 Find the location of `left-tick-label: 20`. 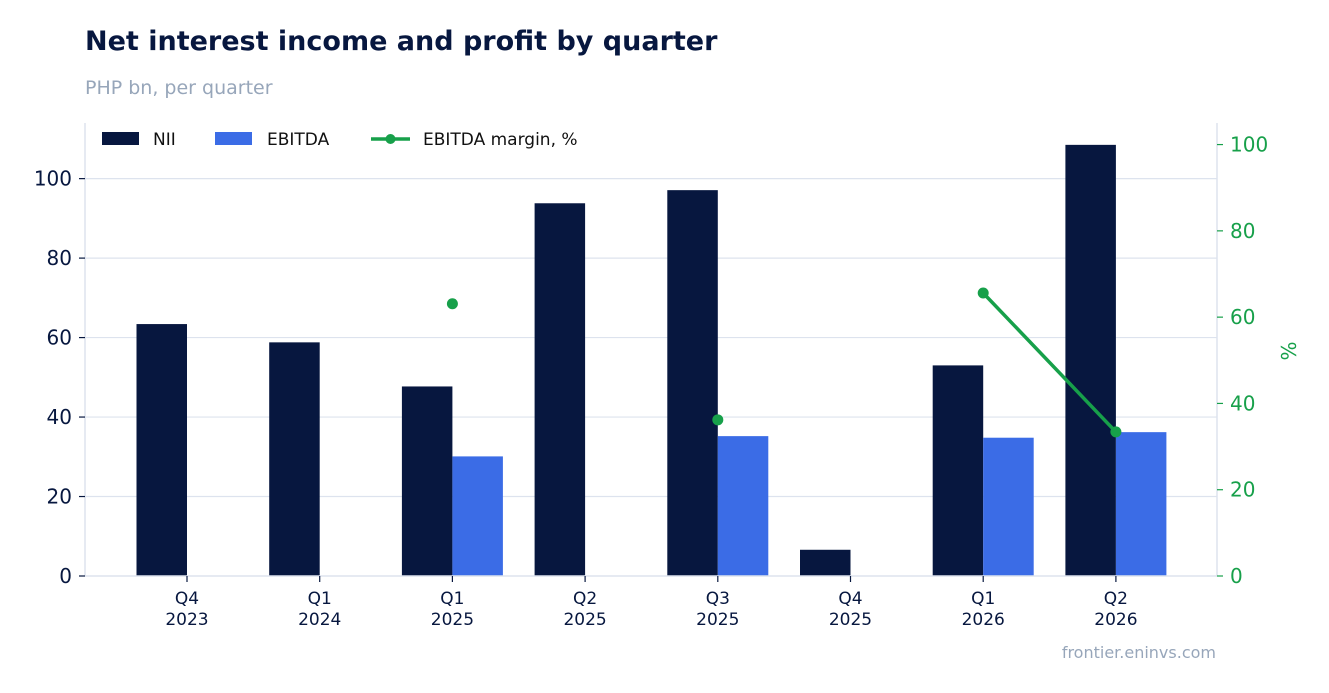

left-tick-label: 20 is located at coordinates (59, 497).